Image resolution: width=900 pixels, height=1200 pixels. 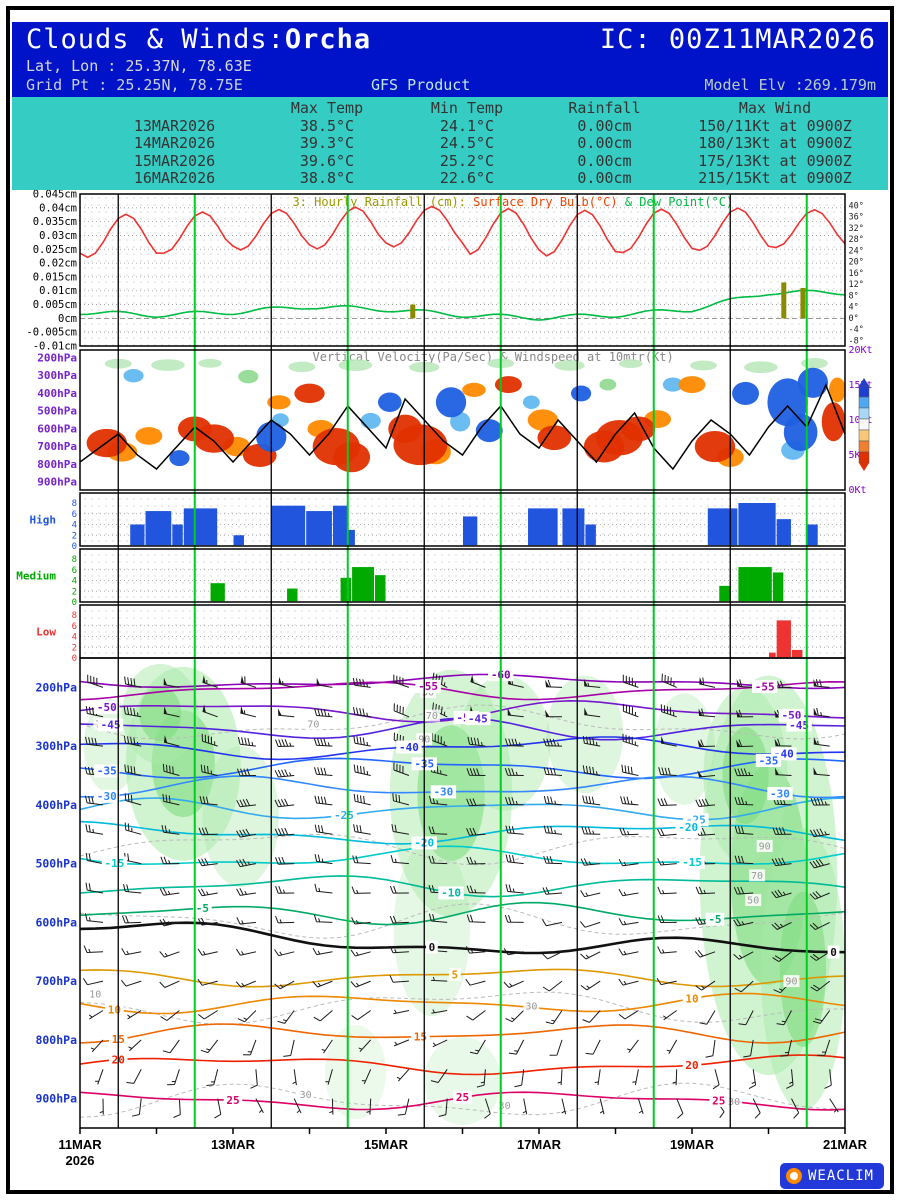 What do you see at coordinates (57, 464) in the screenshot?
I see `svg-text: 800hPa` at bounding box center [57, 464].